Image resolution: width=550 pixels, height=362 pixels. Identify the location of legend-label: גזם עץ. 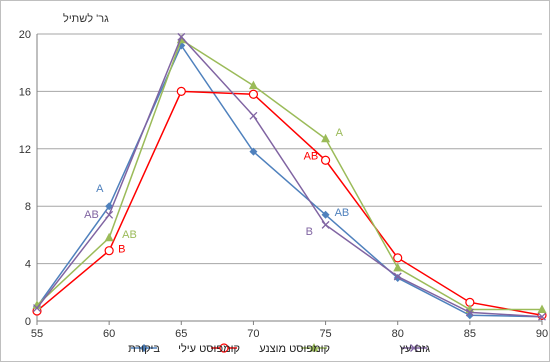
(415, 349).